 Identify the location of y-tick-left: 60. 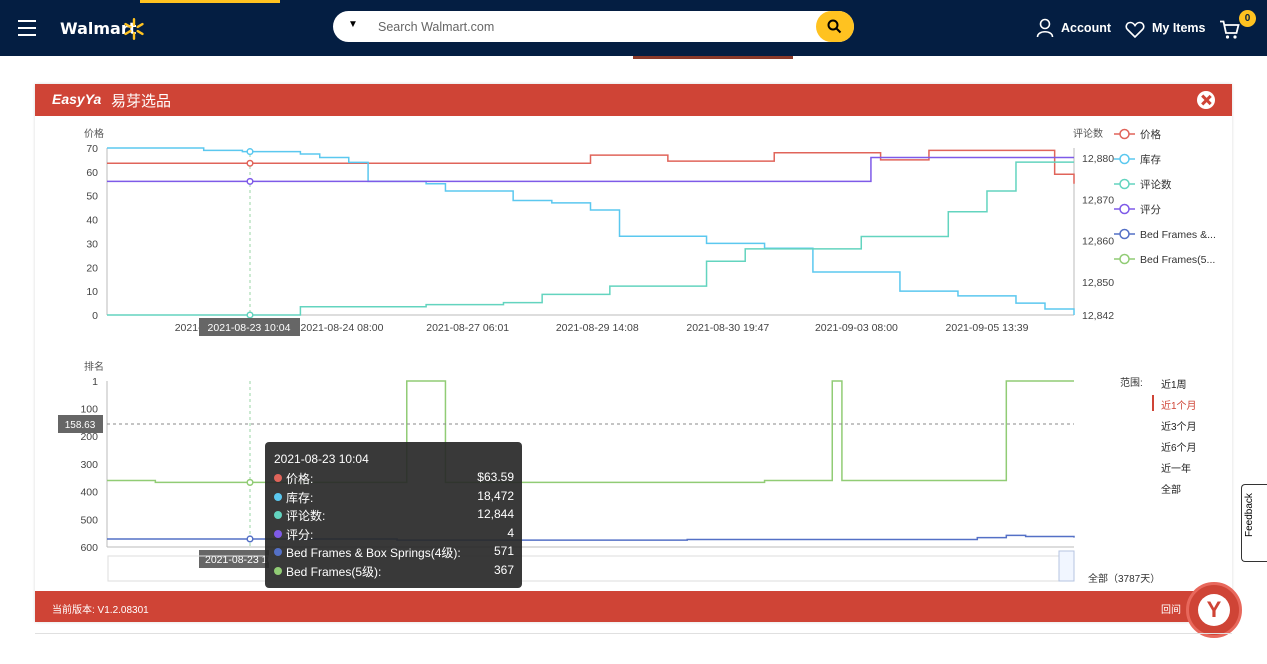
(92, 173).